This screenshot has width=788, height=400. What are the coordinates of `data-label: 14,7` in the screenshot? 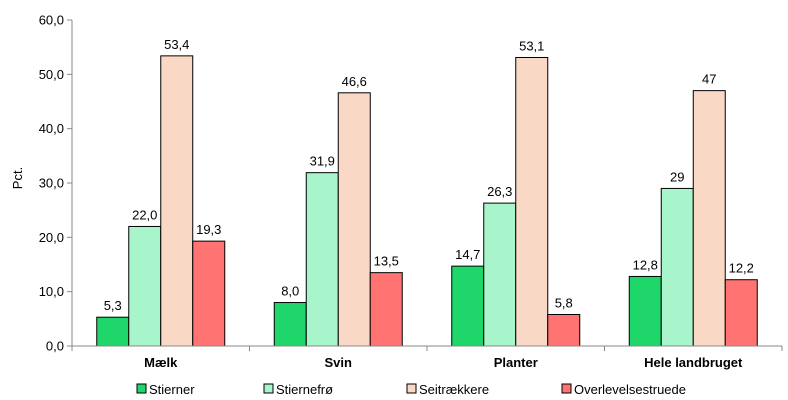 It's located at (467, 254).